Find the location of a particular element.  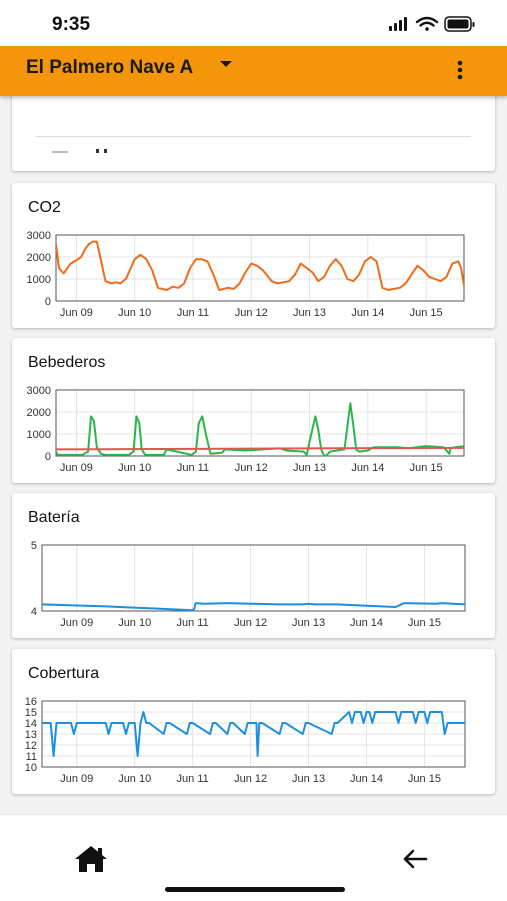

status-icons is located at coordinates (432, 24).